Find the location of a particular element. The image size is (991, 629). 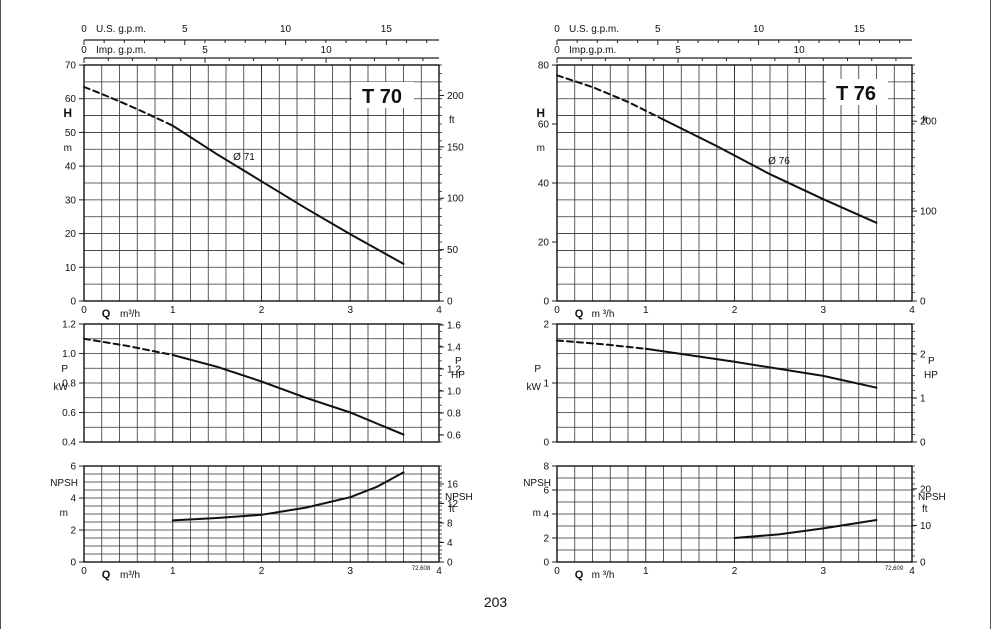

chart-0-imp-gpm-tick-label: 5 is located at coordinates (205, 50).